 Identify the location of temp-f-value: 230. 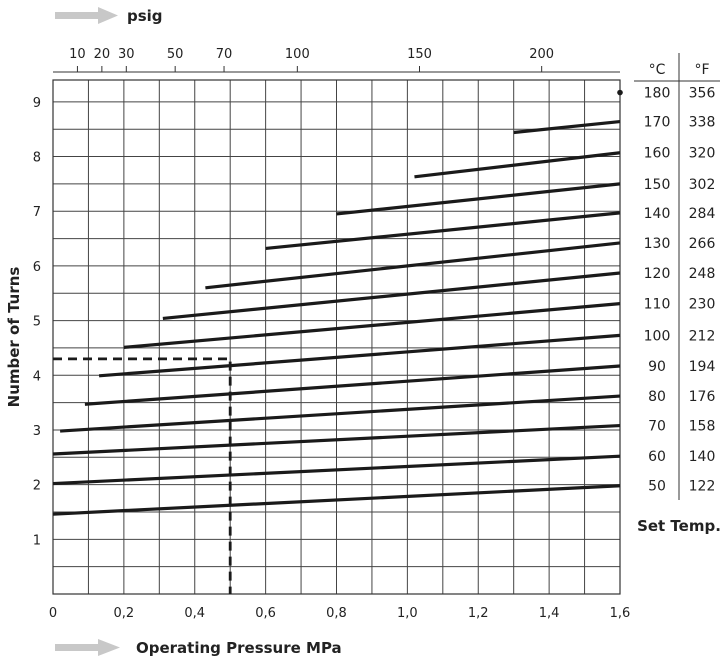
(702, 305).